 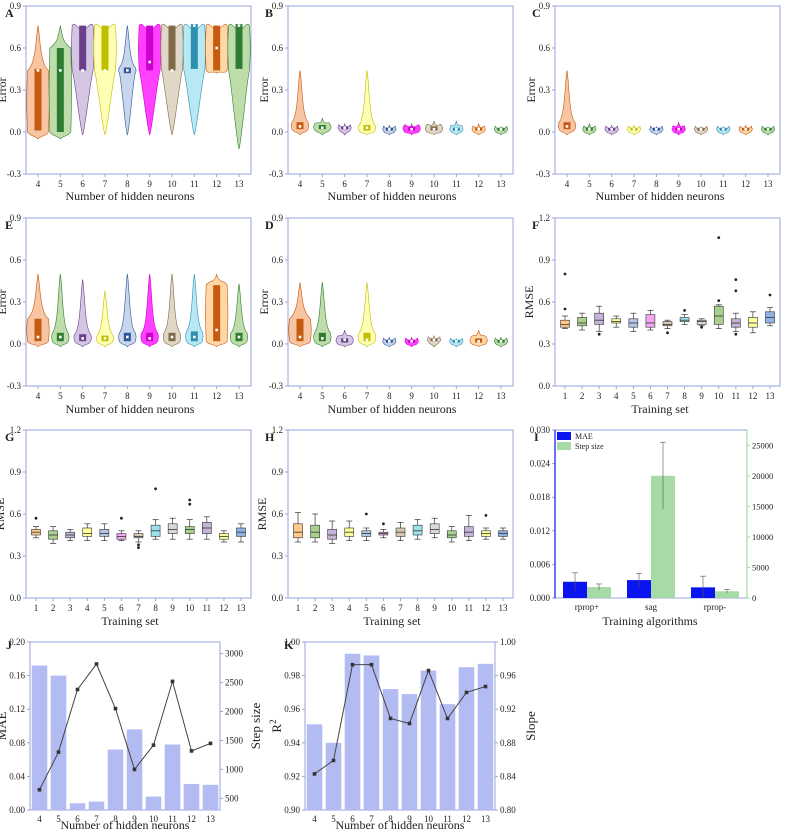 What do you see at coordinates (508, 743) in the screenshot?
I see `y-right-tick-label: 0.88` at bounding box center [508, 743].